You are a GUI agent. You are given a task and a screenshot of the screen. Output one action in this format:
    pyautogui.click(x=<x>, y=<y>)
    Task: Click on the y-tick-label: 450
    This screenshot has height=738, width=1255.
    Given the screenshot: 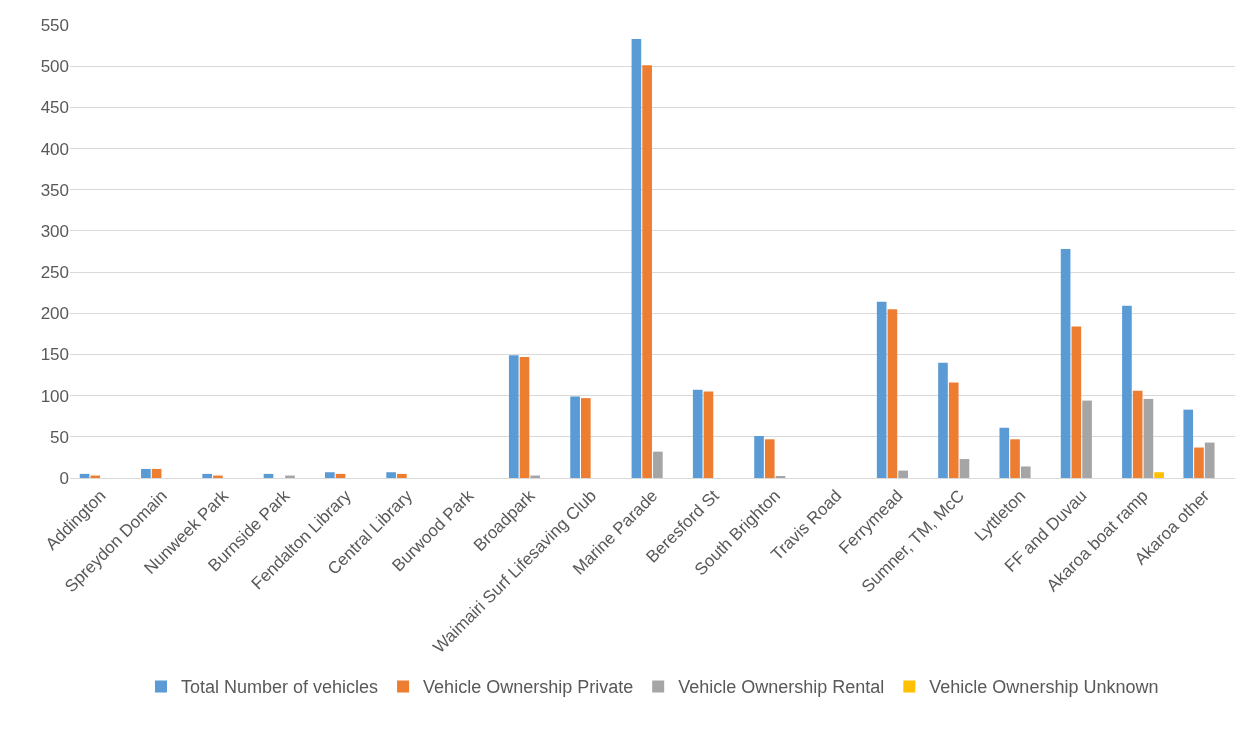 What is the action you would take?
    pyautogui.click(x=54, y=108)
    